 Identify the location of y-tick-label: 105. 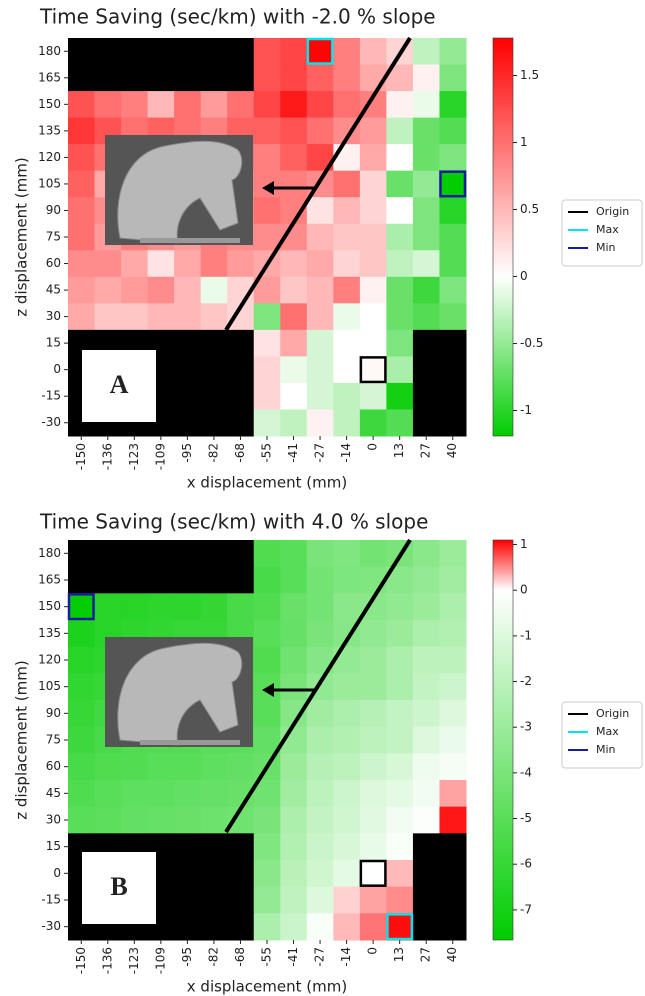
(49, 686).